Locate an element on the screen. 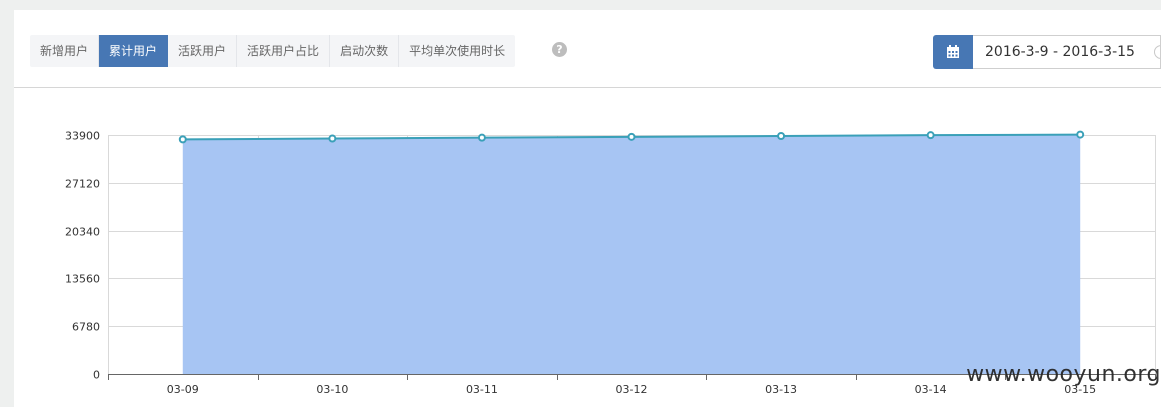 The height and width of the screenshot is (407, 1161). x-tick-labels: 03-09 03-10 03-11 03-12 03-13 03-14 03-15 is located at coordinates (631, 389).